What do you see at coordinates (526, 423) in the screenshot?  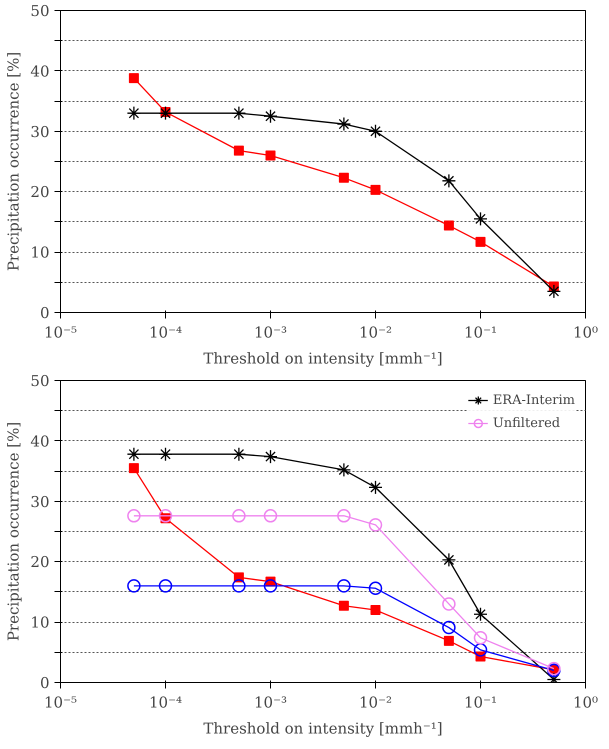 I see `legend-label: Unfiltered` at bounding box center [526, 423].